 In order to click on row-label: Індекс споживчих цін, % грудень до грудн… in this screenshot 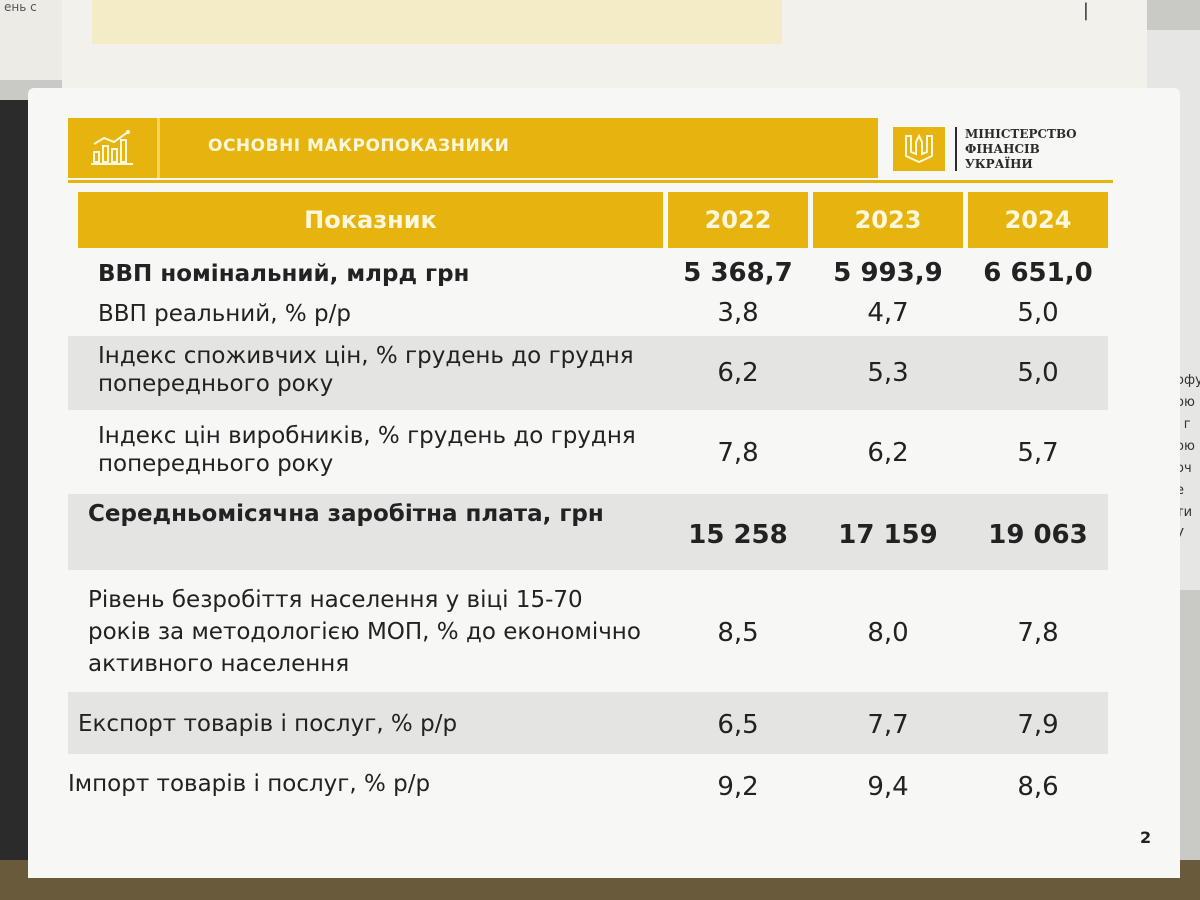, I will do `click(366, 370)`.